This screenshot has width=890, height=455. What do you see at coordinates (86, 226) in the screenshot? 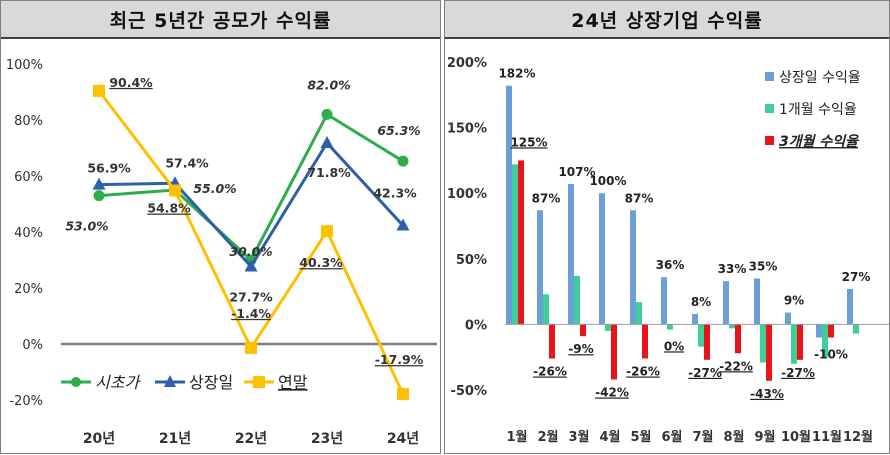
I see `data-label: 53.0%` at bounding box center [86, 226].